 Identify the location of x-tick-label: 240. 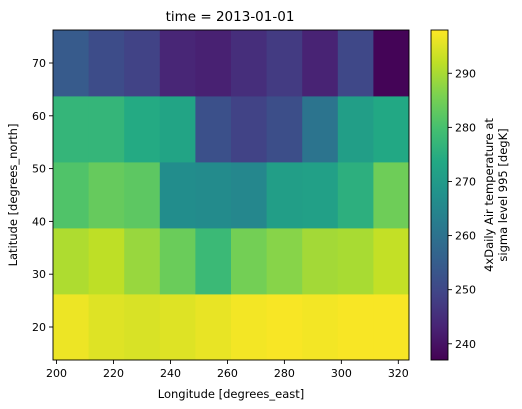
(170, 373).